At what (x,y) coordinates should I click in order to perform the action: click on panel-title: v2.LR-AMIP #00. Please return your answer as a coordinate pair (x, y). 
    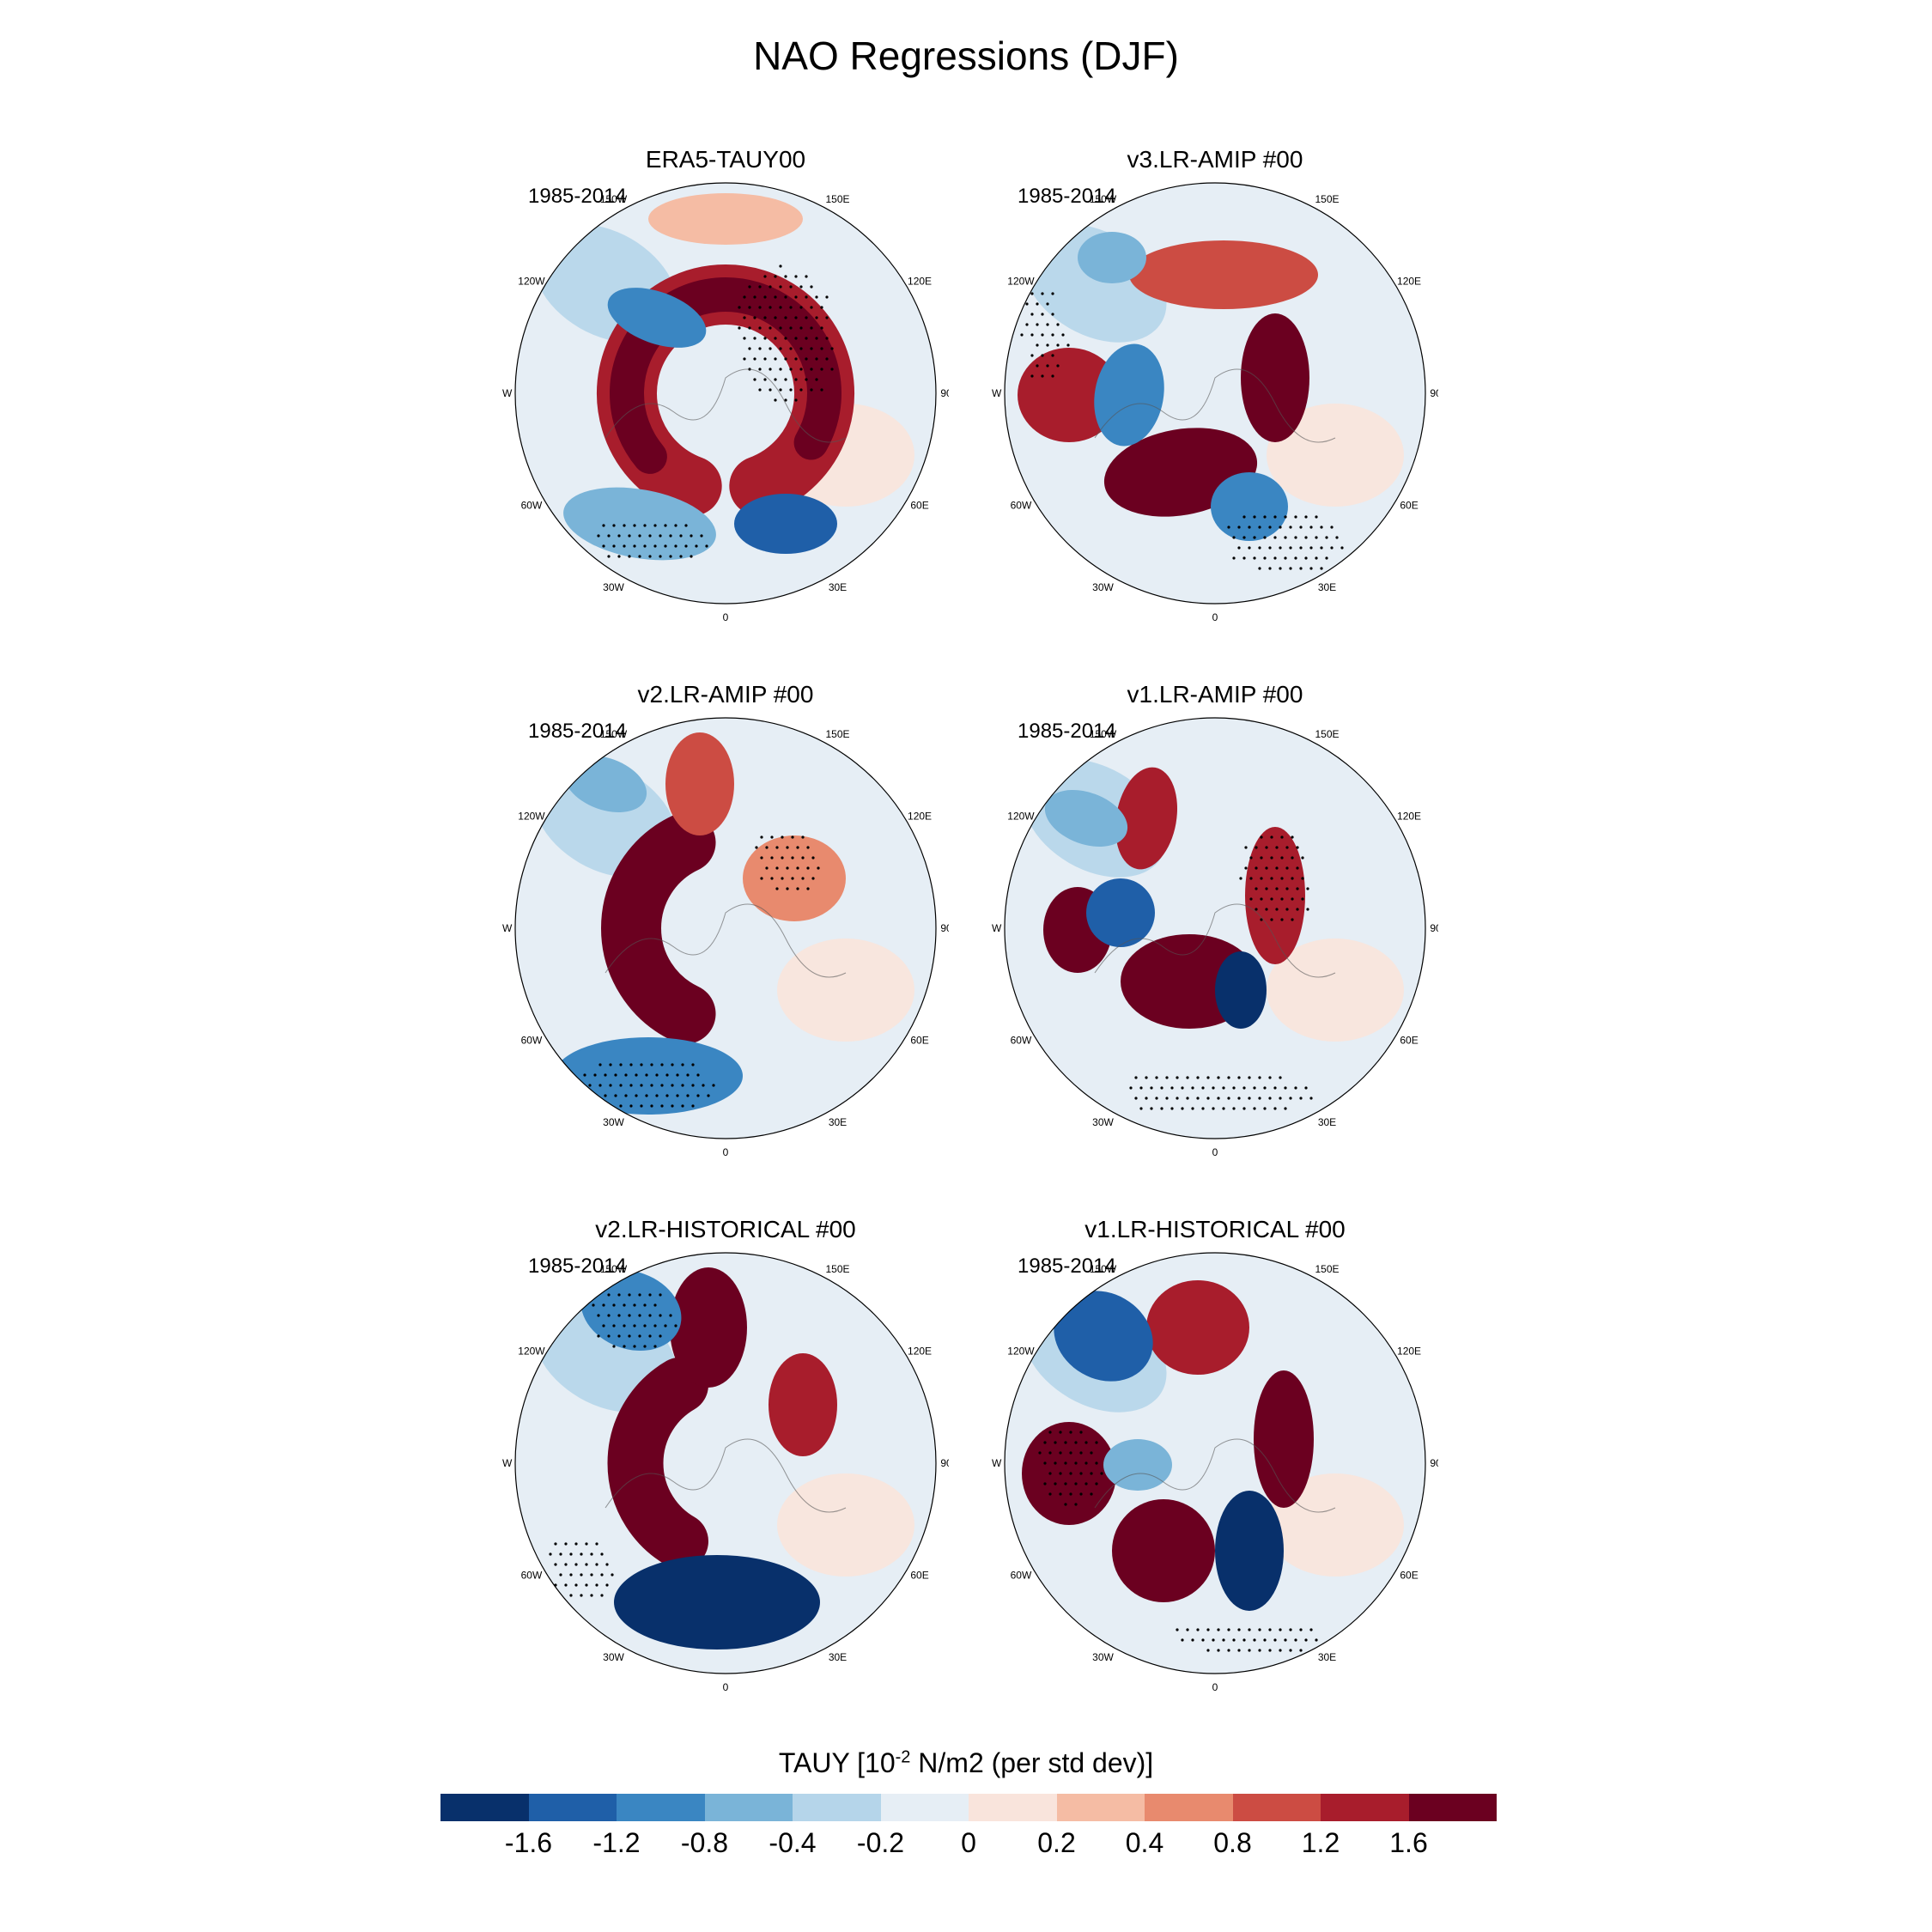
    Looking at the image, I should click on (726, 695).